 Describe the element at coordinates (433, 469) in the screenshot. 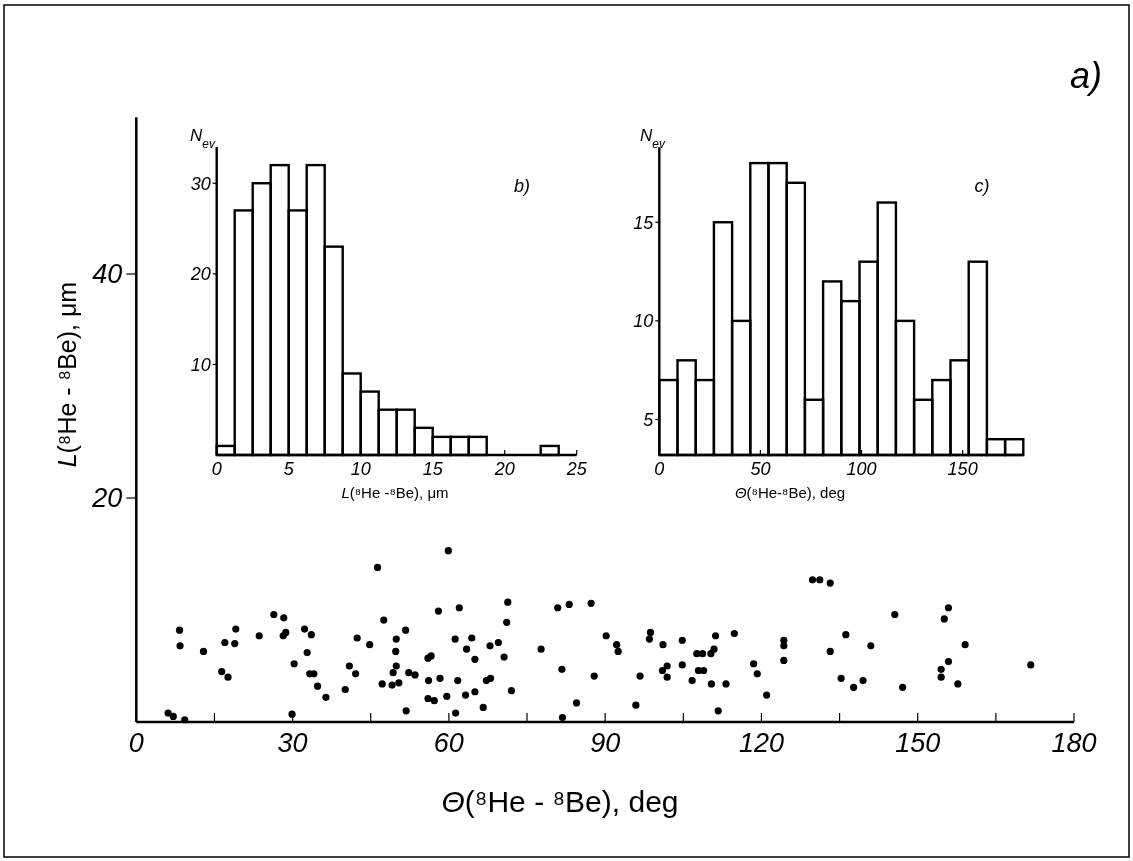

I see `x-tick-label: 15` at that location.